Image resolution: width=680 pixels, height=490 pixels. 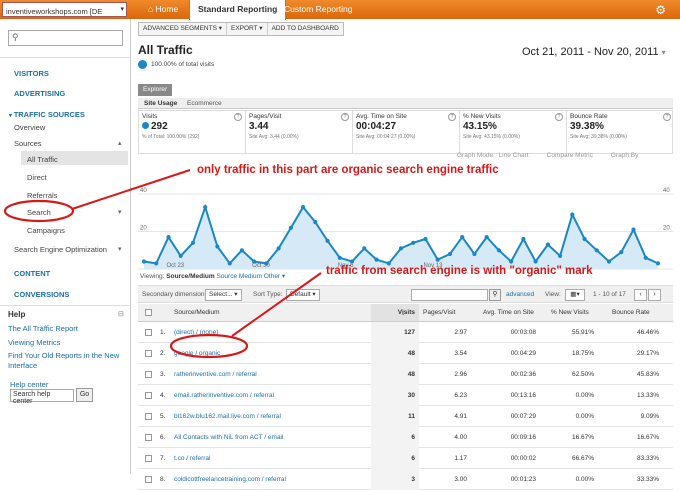 I want to click on col-avg-time: Avg. Time on Site, so click(x=508, y=312).